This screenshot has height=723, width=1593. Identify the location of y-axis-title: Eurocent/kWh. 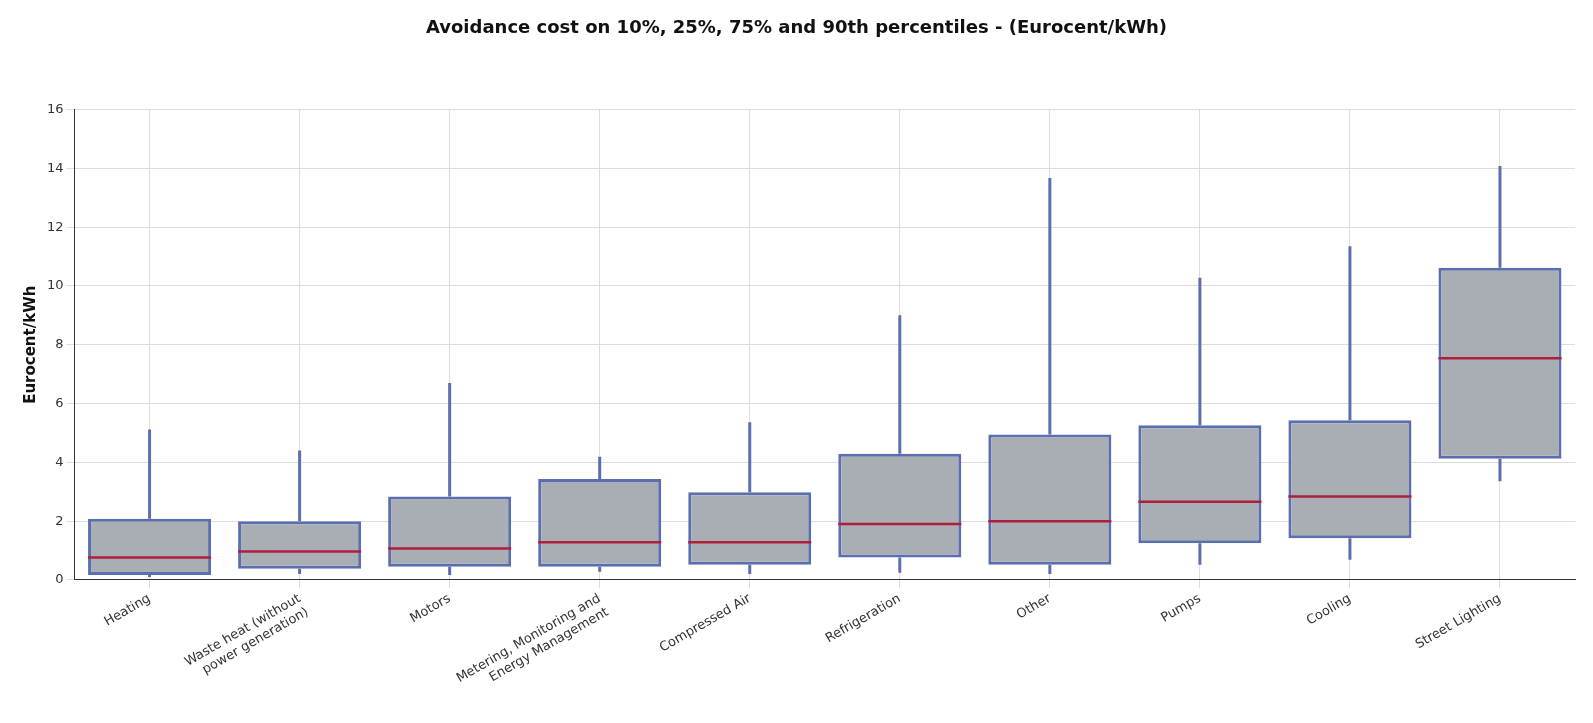
(29, 344).